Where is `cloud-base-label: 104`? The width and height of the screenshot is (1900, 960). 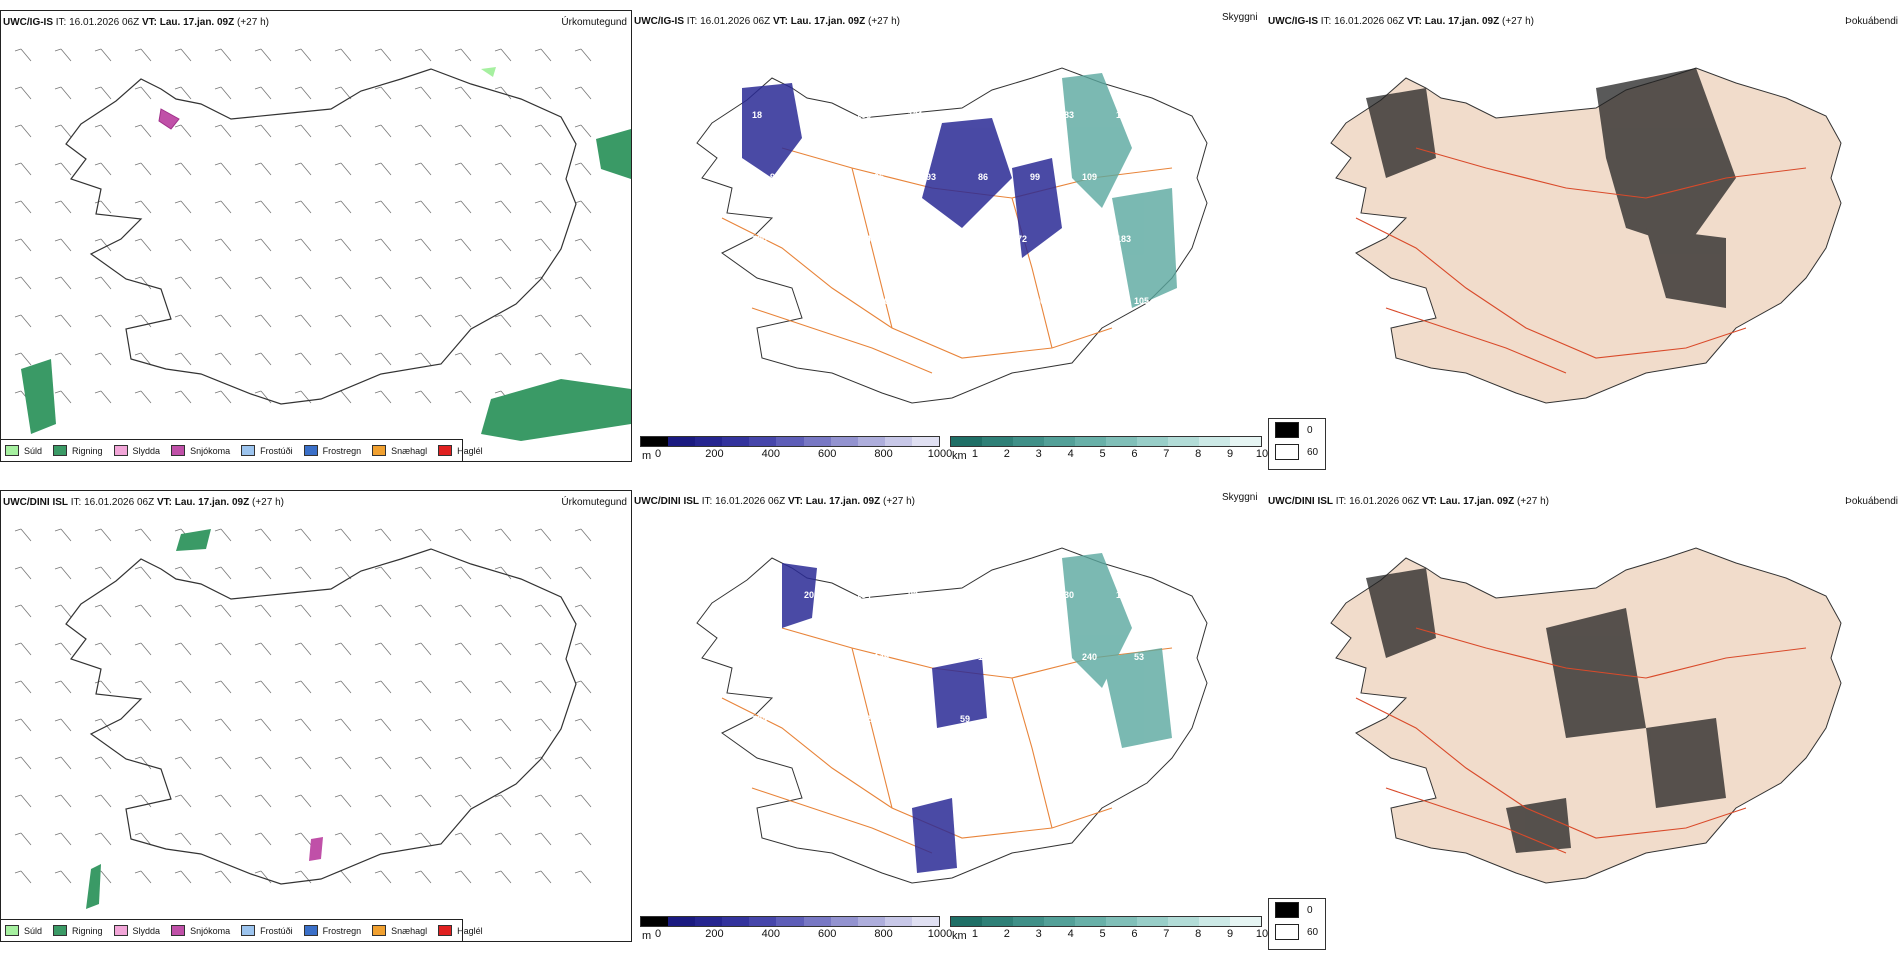 cloud-base-label: 104 is located at coordinates (829, 177).